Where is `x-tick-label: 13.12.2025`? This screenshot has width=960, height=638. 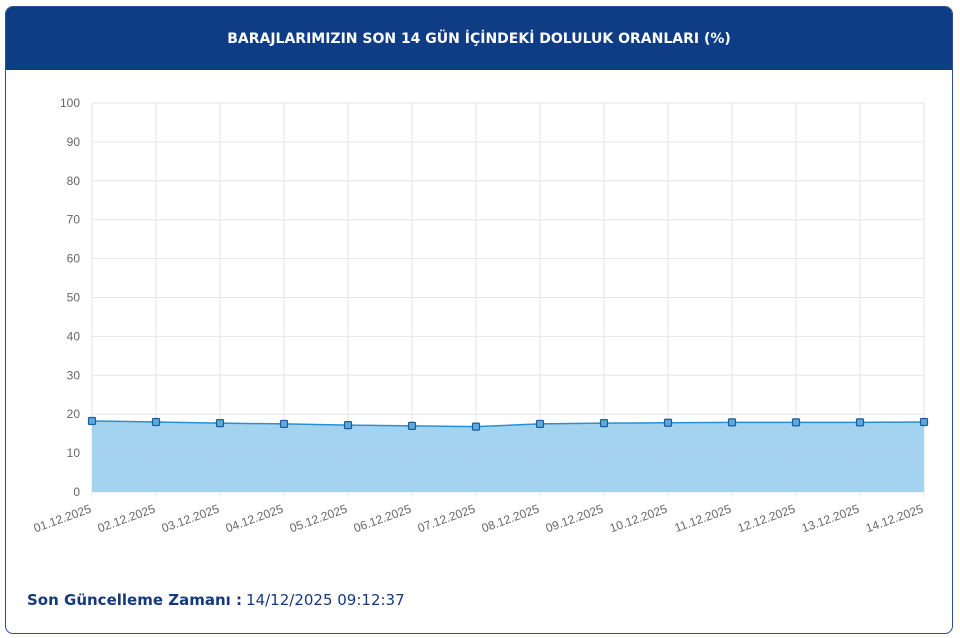
x-tick-label: 13.12.2025 is located at coordinates (831, 519).